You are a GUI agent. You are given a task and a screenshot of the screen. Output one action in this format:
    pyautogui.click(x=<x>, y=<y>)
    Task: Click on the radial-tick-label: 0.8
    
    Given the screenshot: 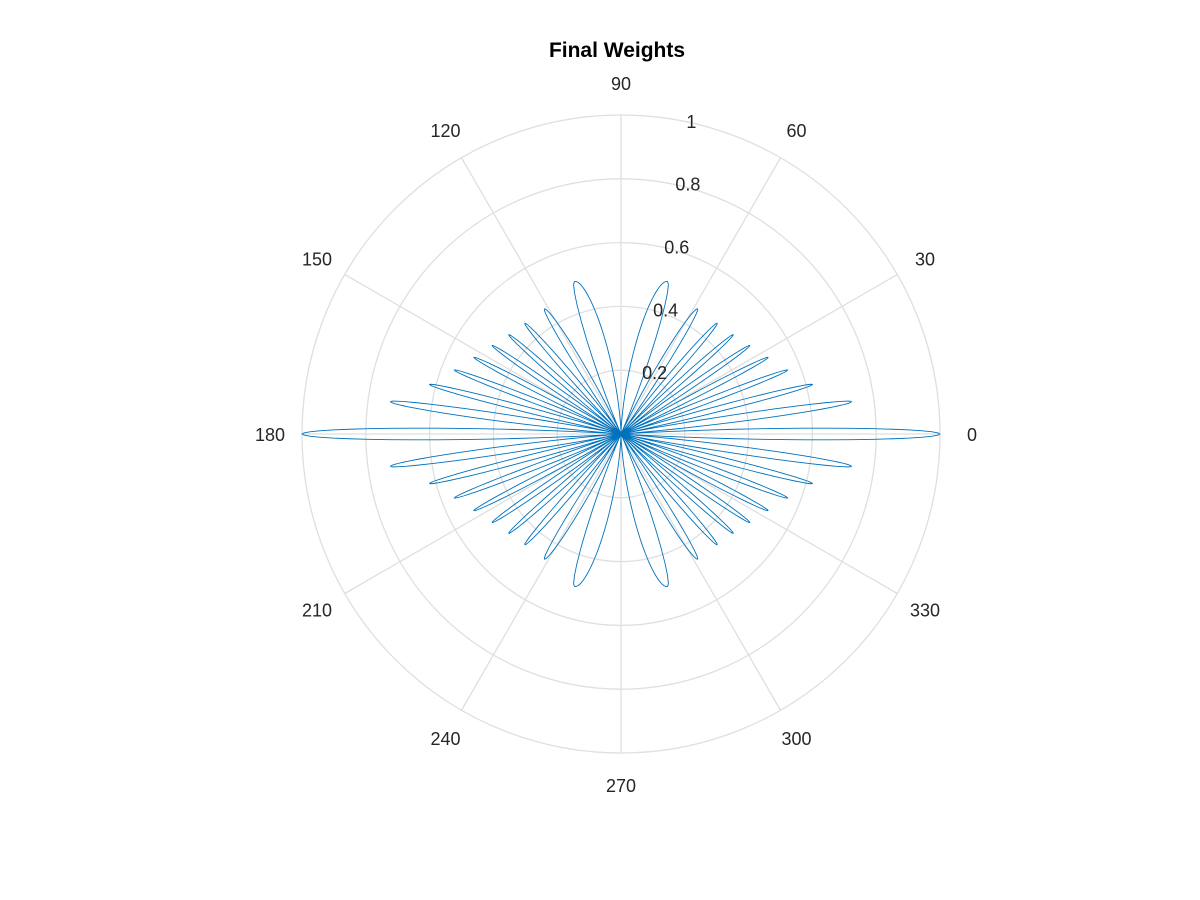 What is the action you would take?
    pyautogui.click(x=687, y=185)
    